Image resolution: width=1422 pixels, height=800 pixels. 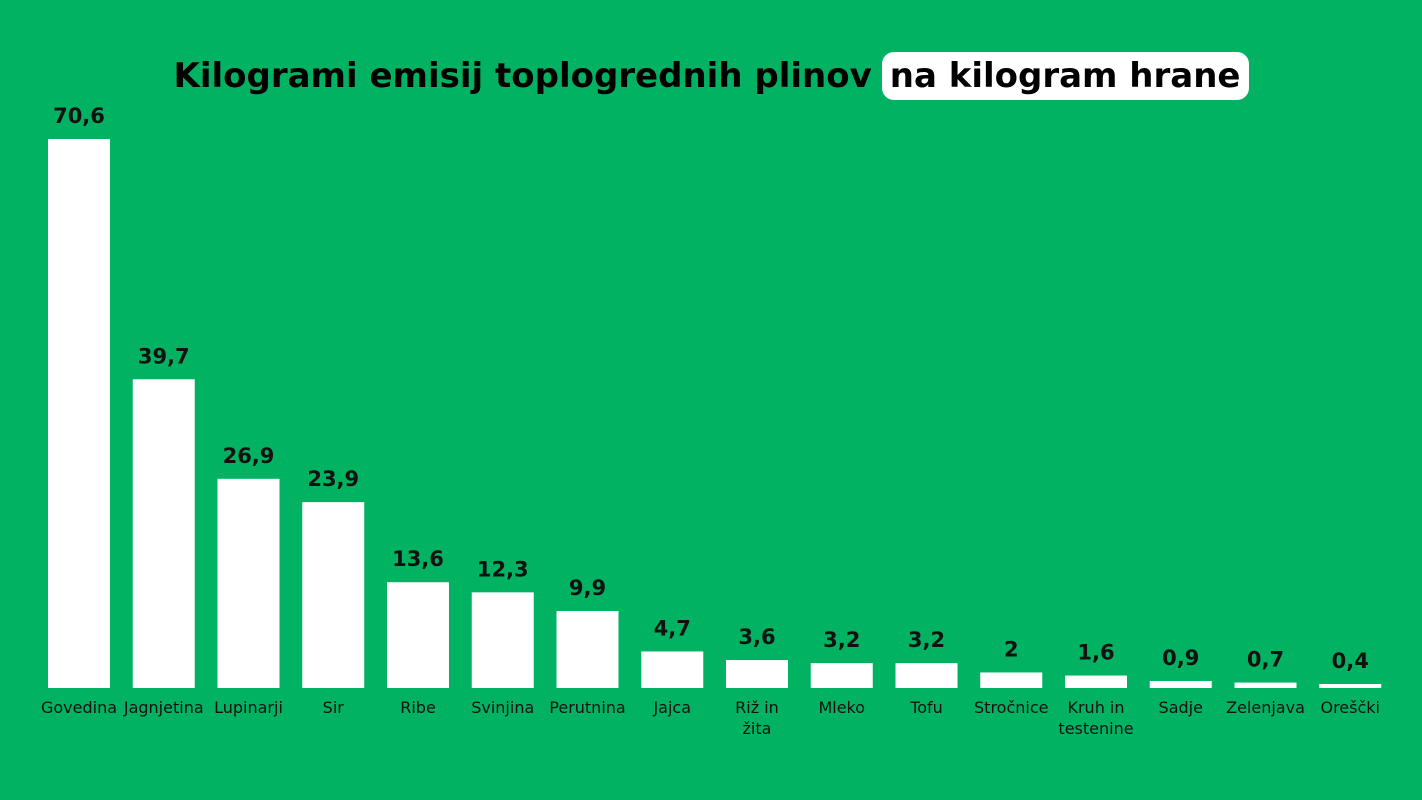 I want to click on category-label: Jajca, so click(x=671, y=707).